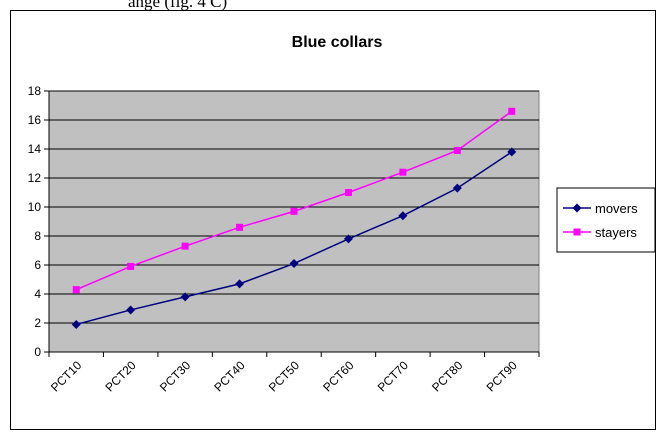 This screenshot has width=658, height=432. Describe the element at coordinates (37, 323) in the screenshot. I see `y-tick-label: 2` at that location.